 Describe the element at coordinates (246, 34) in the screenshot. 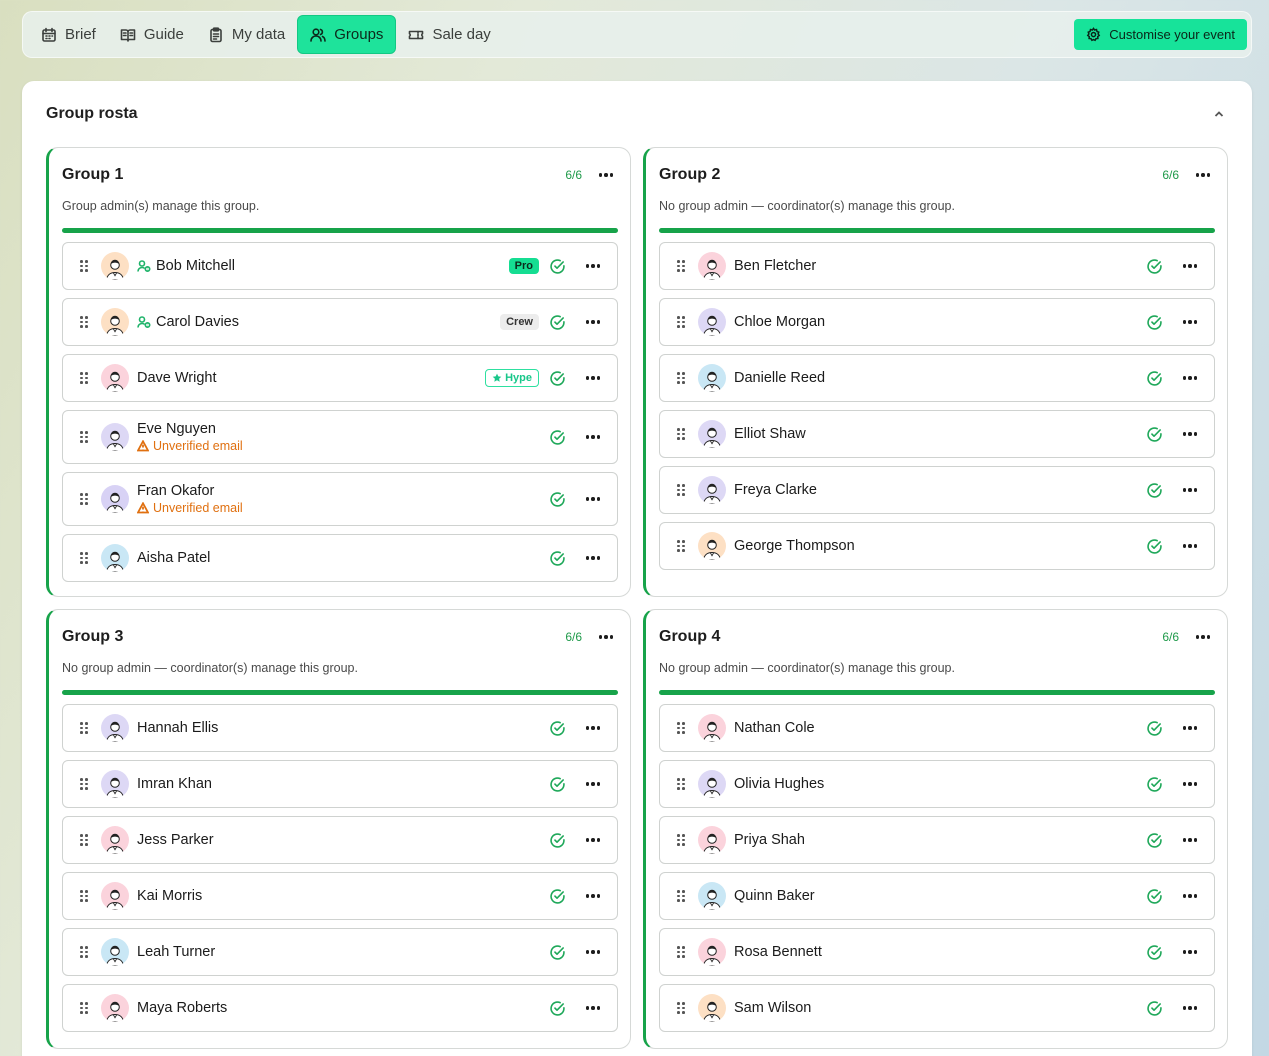

I see `tab-my-data: My data` at that location.